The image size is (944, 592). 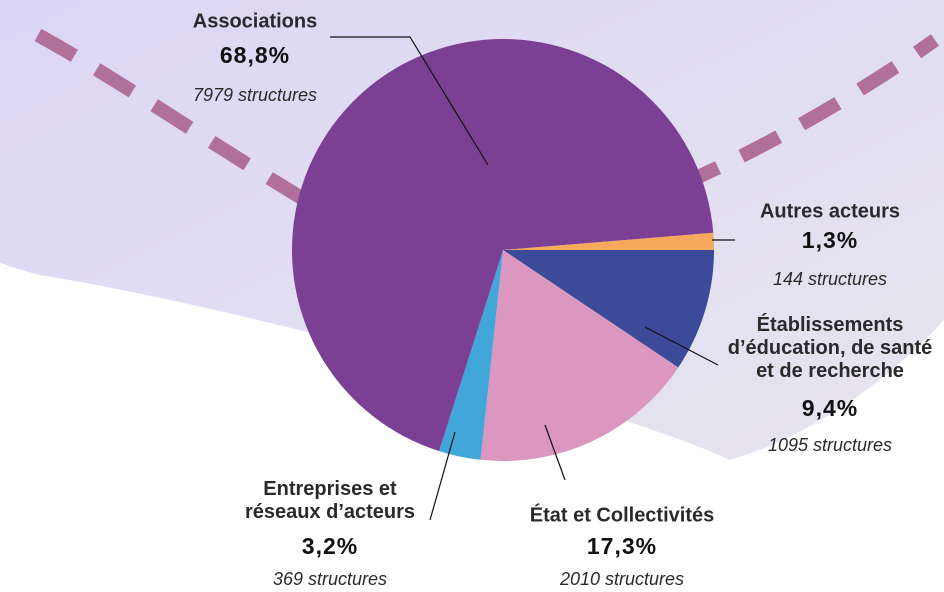 I want to click on value-label: 17,3%, so click(x=622, y=546).